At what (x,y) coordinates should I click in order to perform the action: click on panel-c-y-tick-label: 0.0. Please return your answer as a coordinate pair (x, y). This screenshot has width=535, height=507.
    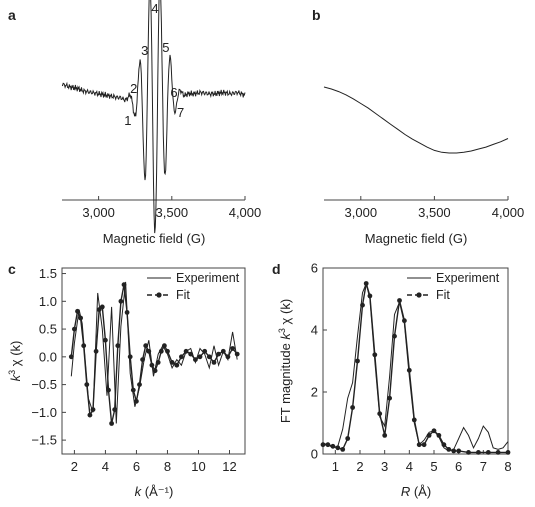
    Looking at the image, I should click on (48, 356).